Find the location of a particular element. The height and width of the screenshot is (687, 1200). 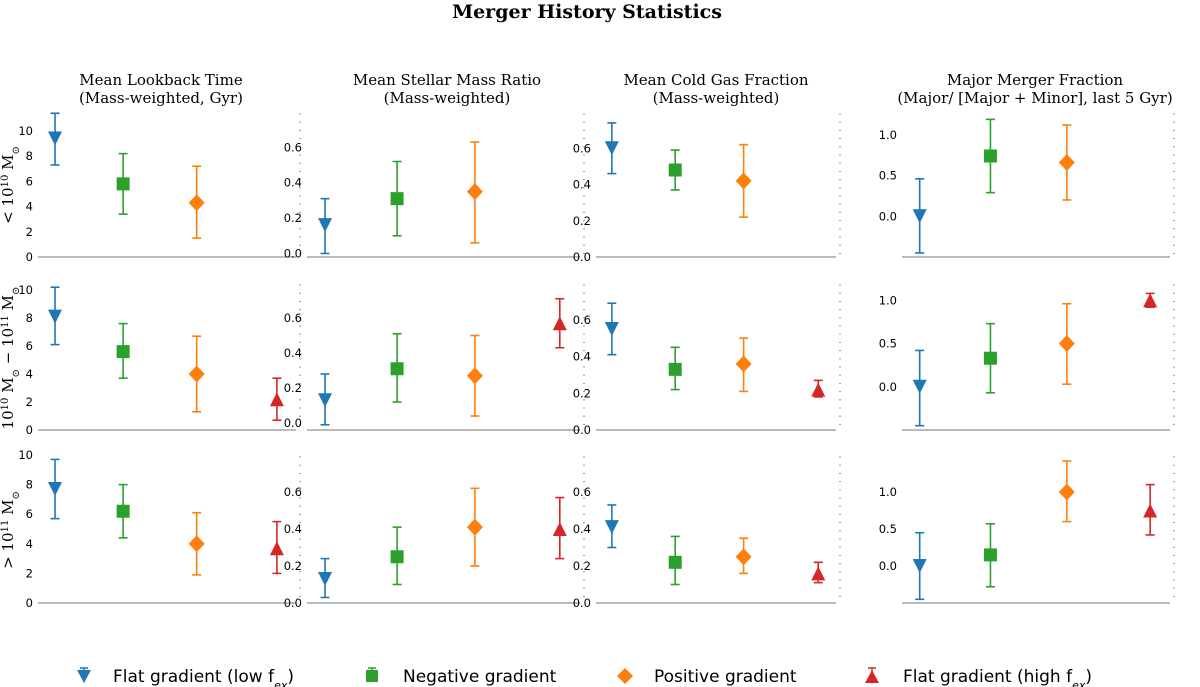

col-title-0-line2: (Mass-weighted, Gyr) is located at coordinates (161, 98).